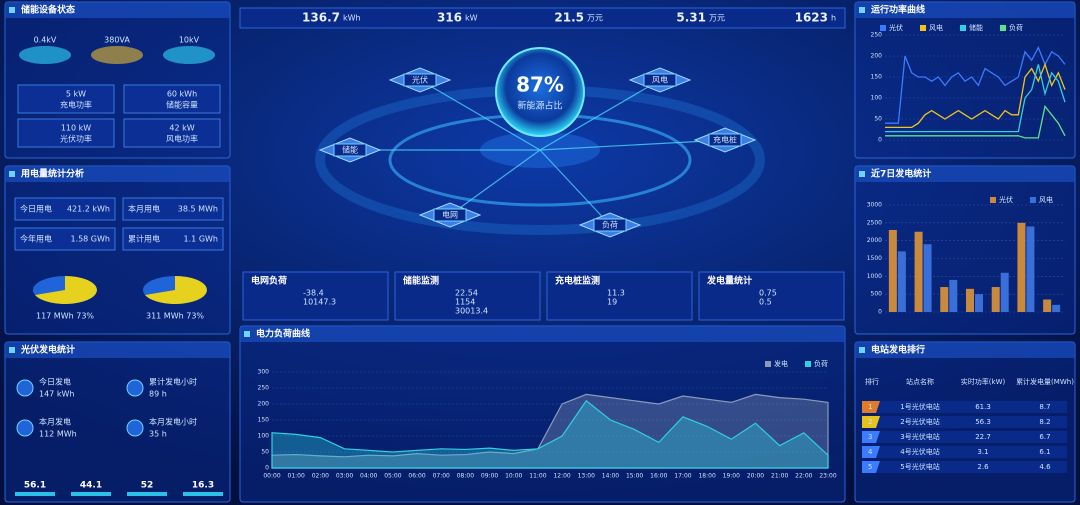  I want to click on y-tick-label: 500, so click(877, 294).